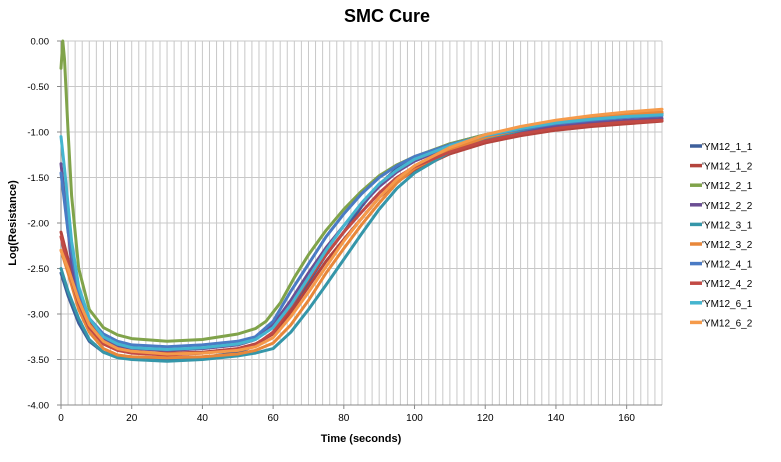 This screenshot has width=781, height=462. Describe the element at coordinates (38, 87) in the screenshot. I see `y-tick-label: -0.50` at that location.